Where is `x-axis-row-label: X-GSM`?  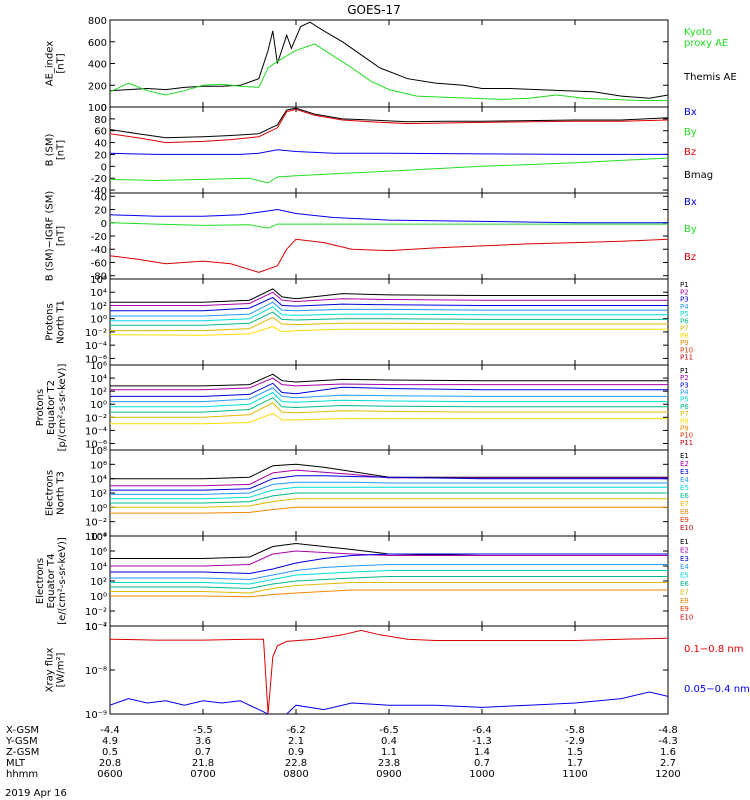
x-axis-row-label: X-GSM is located at coordinates (22, 730).